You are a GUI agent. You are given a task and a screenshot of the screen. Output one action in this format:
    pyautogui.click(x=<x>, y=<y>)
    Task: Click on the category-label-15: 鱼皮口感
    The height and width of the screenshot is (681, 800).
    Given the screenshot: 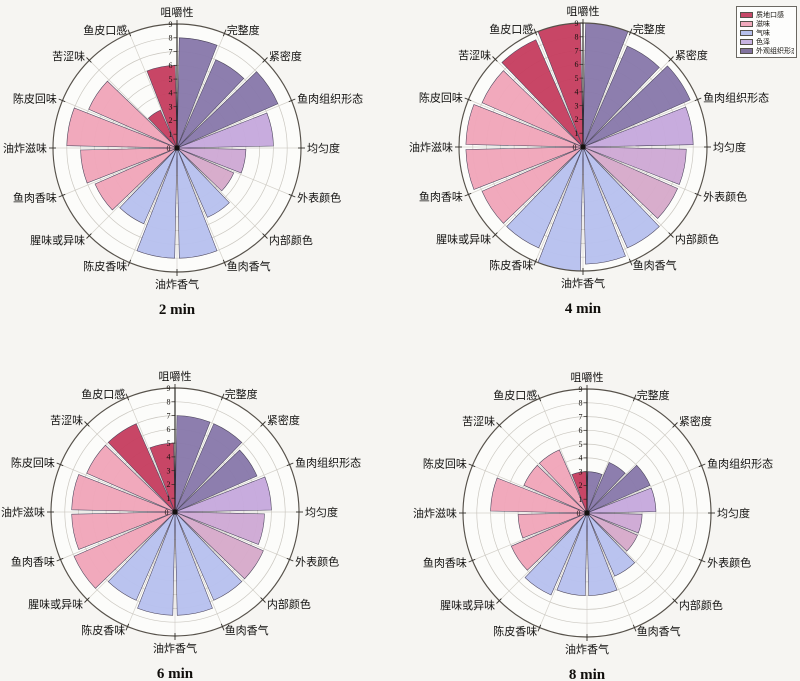 What is the action you would take?
    pyautogui.click(x=511, y=29)
    